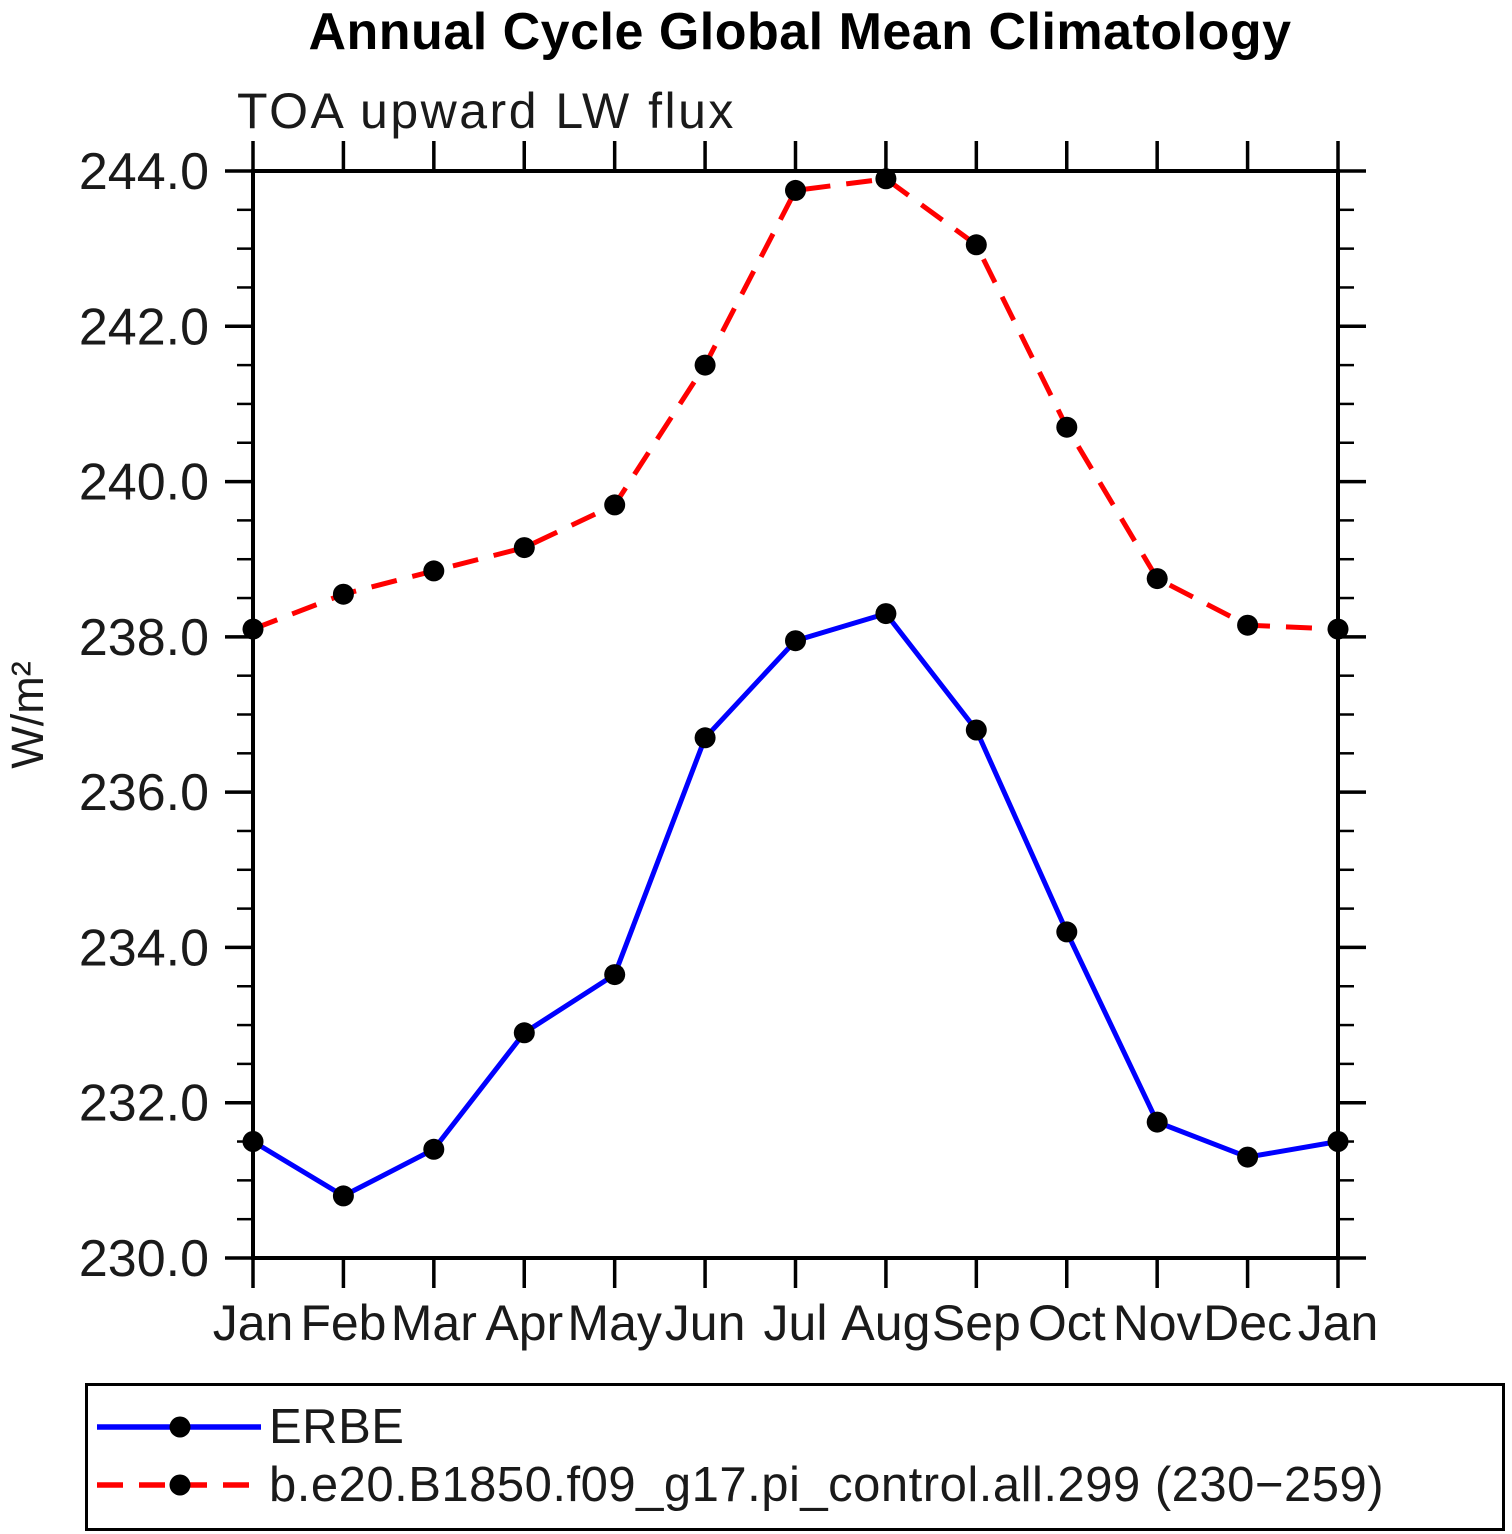  What do you see at coordinates (705, 1323) in the screenshot?
I see `x-tick-label: Jun` at bounding box center [705, 1323].